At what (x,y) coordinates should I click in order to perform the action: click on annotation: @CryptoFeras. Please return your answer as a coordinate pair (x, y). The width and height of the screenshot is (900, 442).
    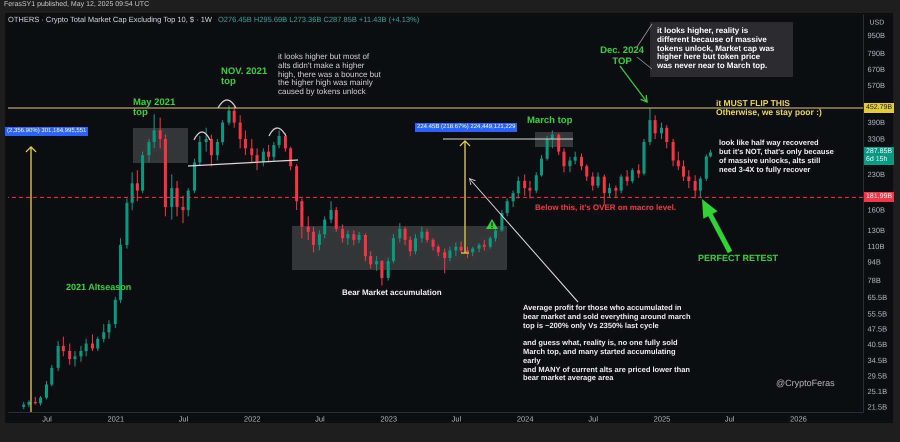
    Looking at the image, I should click on (805, 383).